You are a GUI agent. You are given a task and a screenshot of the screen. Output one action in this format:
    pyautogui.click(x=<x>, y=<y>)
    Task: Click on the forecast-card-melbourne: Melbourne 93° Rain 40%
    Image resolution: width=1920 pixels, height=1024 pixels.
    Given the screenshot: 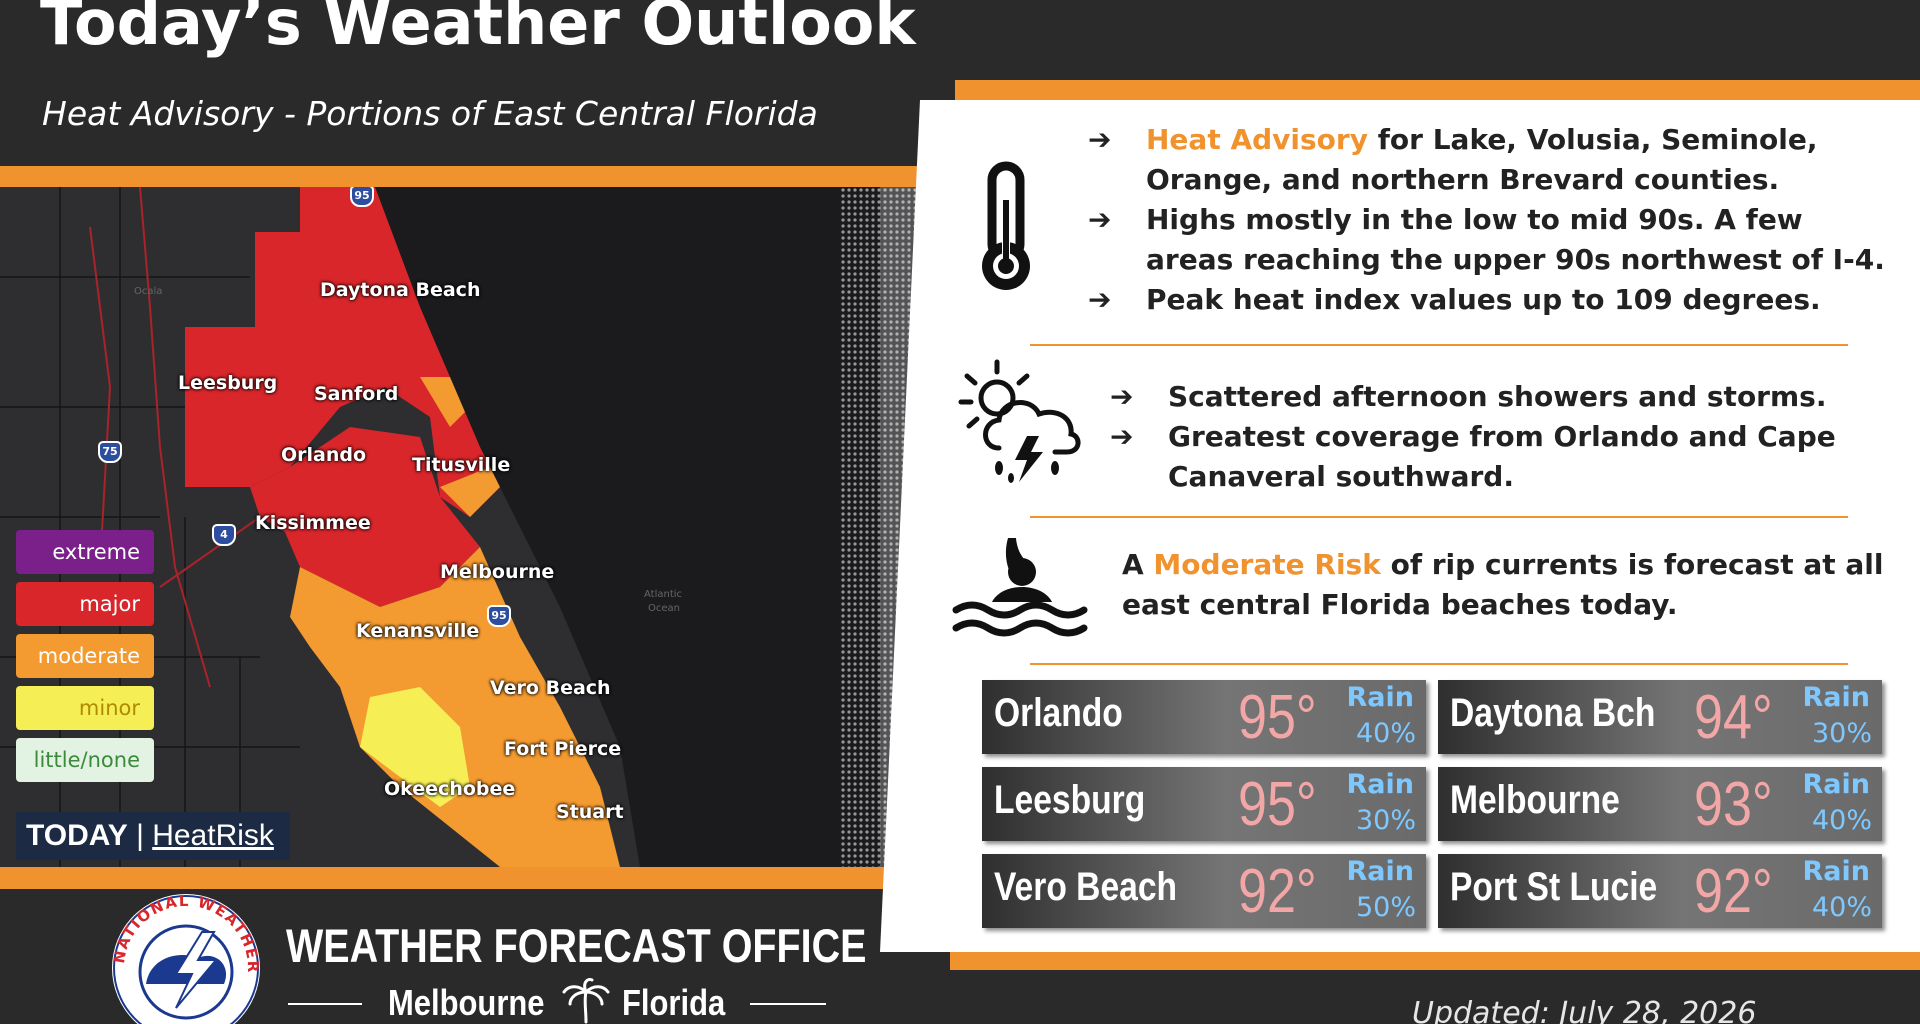 What is the action you would take?
    pyautogui.click(x=1660, y=804)
    